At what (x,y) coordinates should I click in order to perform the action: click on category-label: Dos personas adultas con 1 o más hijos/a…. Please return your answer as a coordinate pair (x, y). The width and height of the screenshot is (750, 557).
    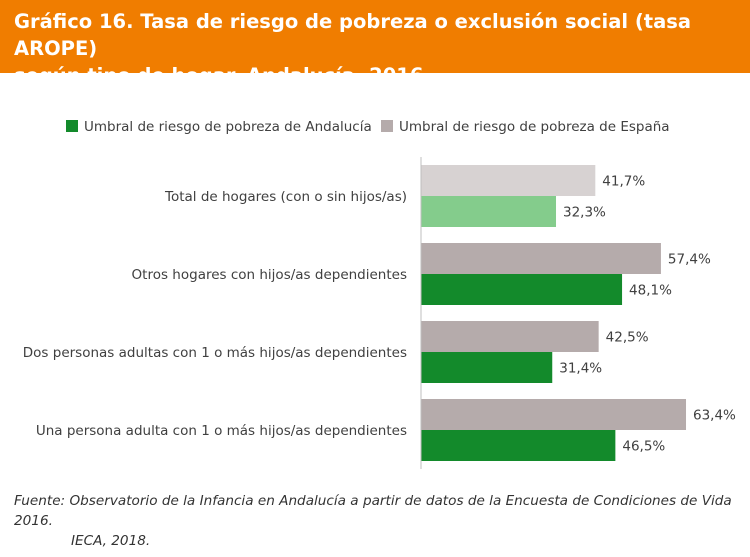
    Looking at the image, I should click on (215, 353).